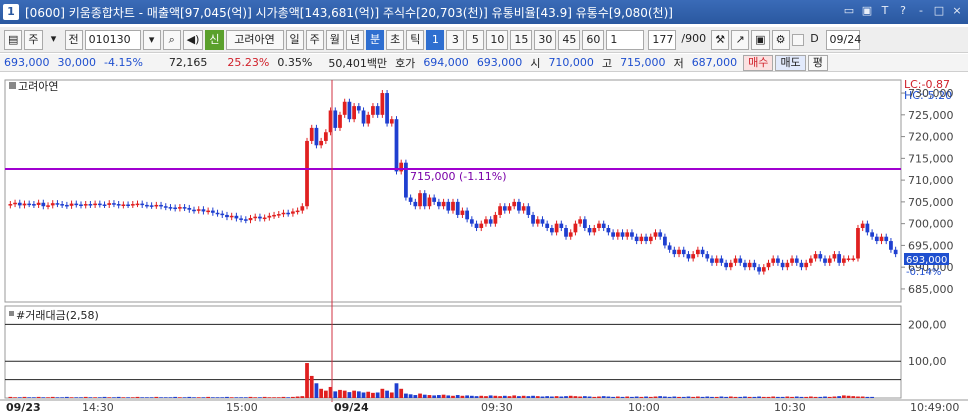 This screenshot has height=414, width=968. What do you see at coordinates (720, 39) in the screenshot?
I see `indicator-icon: ⚒` at bounding box center [720, 39].